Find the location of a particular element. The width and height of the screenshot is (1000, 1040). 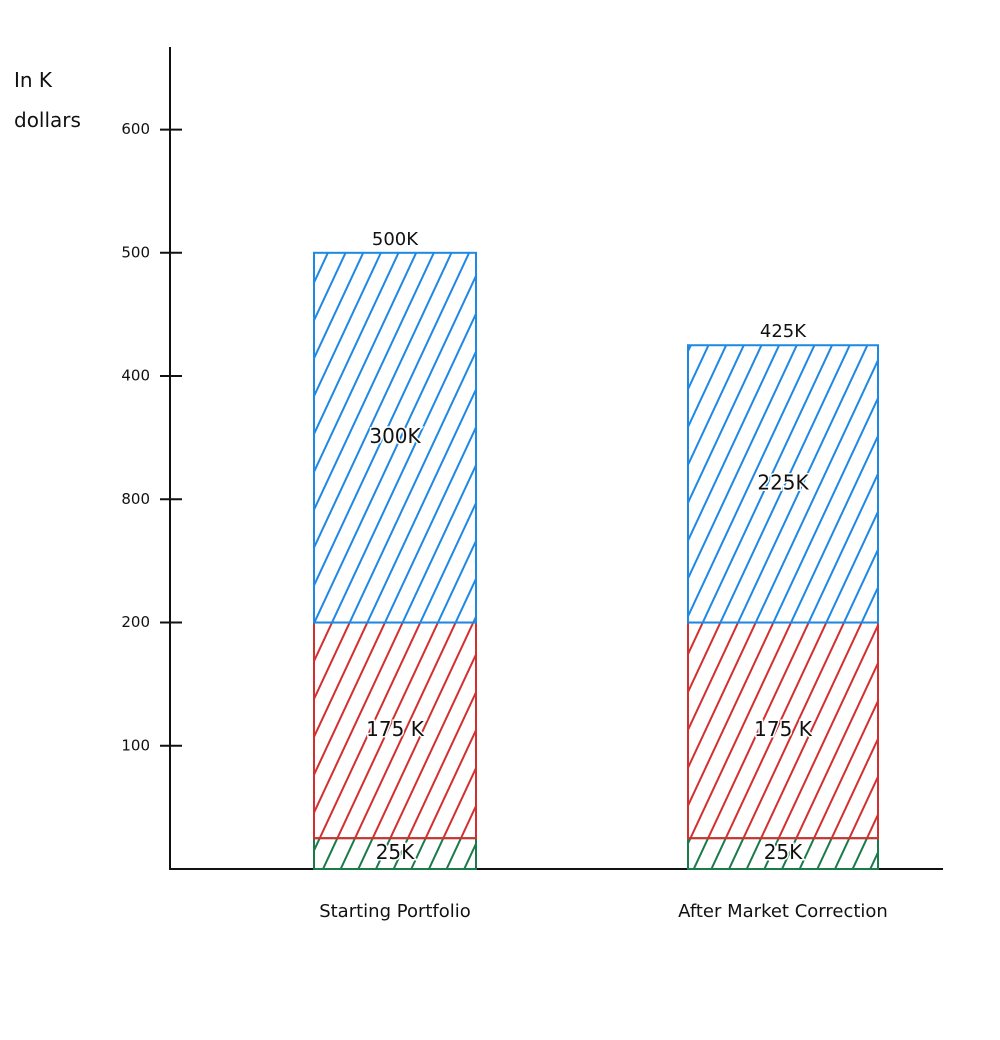

value-label: 225K is located at coordinates (783, 482).